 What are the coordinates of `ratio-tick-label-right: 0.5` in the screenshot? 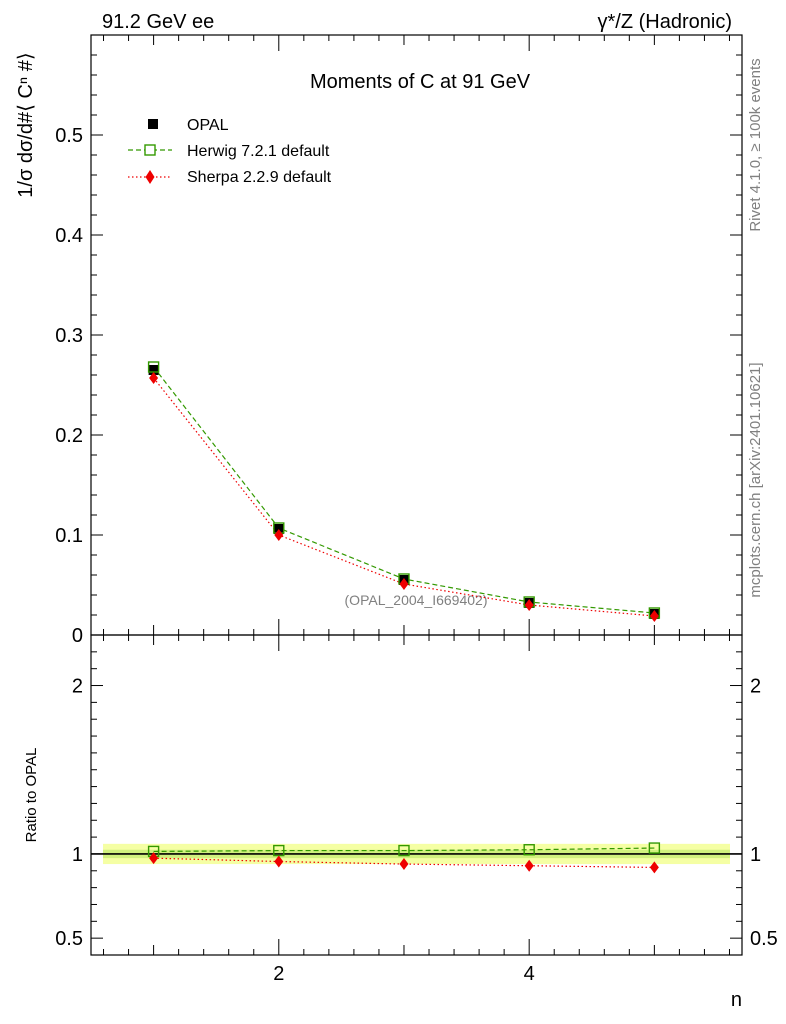 It's located at (764, 939).